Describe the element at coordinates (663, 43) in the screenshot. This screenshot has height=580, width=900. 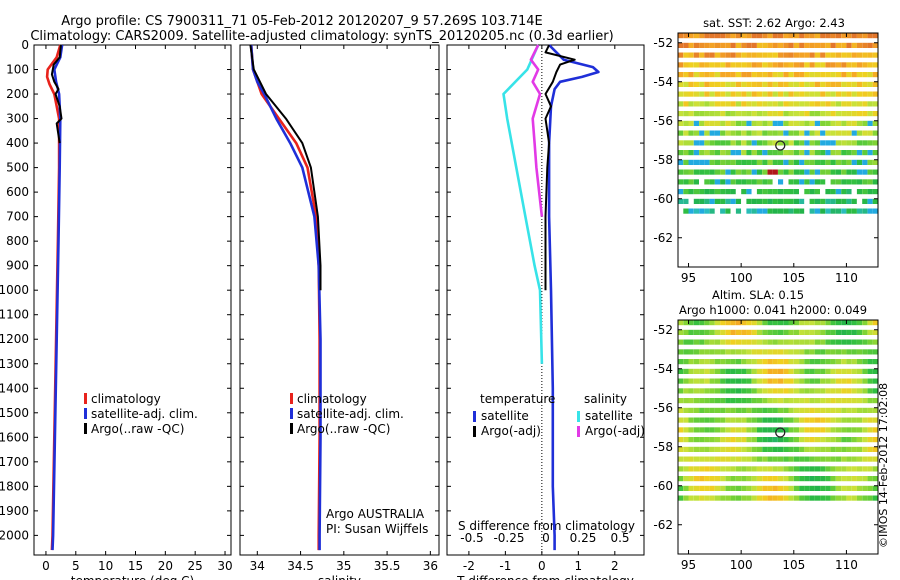
I see `y-tick-label: -52` at that location.